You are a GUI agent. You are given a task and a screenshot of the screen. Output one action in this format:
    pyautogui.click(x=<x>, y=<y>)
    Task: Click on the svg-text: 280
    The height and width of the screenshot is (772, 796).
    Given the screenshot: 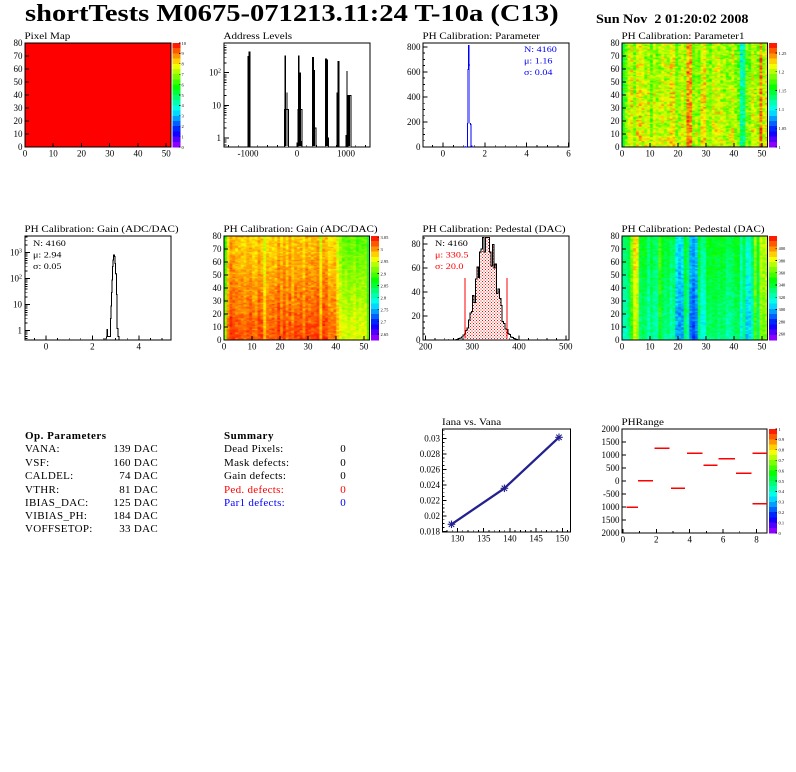 What is the action you would take?
    pyautogui.click(x=783, y=321)
    